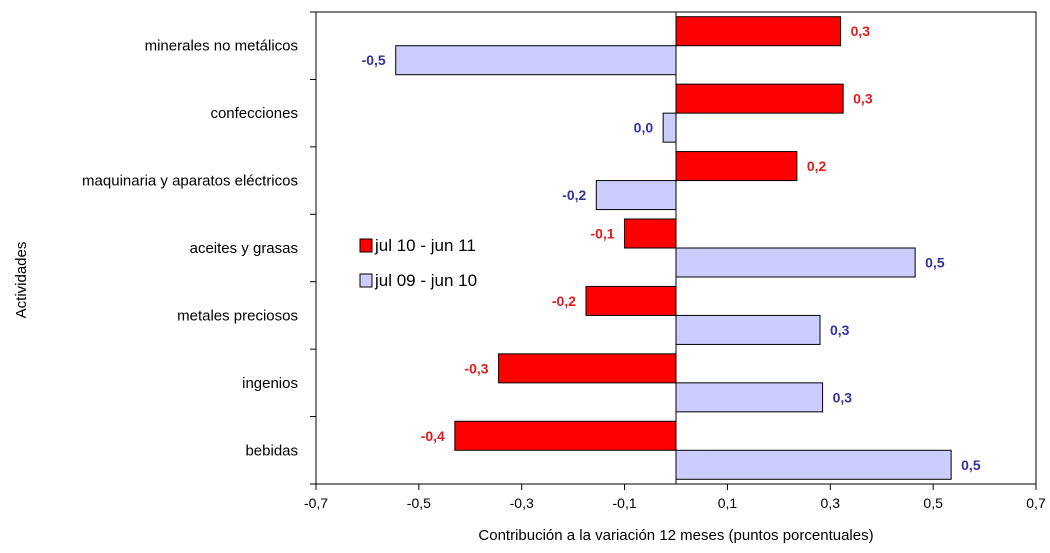  What do you see at coordinates (271, 450) in the screenshot?
I see `category-label: bebidas` at bounding box center [271, 450].